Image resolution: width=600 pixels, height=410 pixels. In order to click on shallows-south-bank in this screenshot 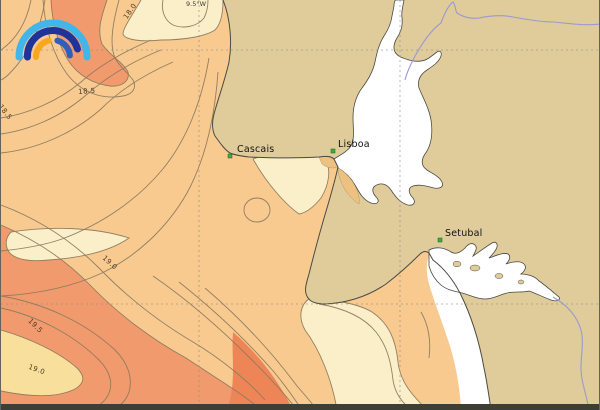, I will do `click(348, 186)`.